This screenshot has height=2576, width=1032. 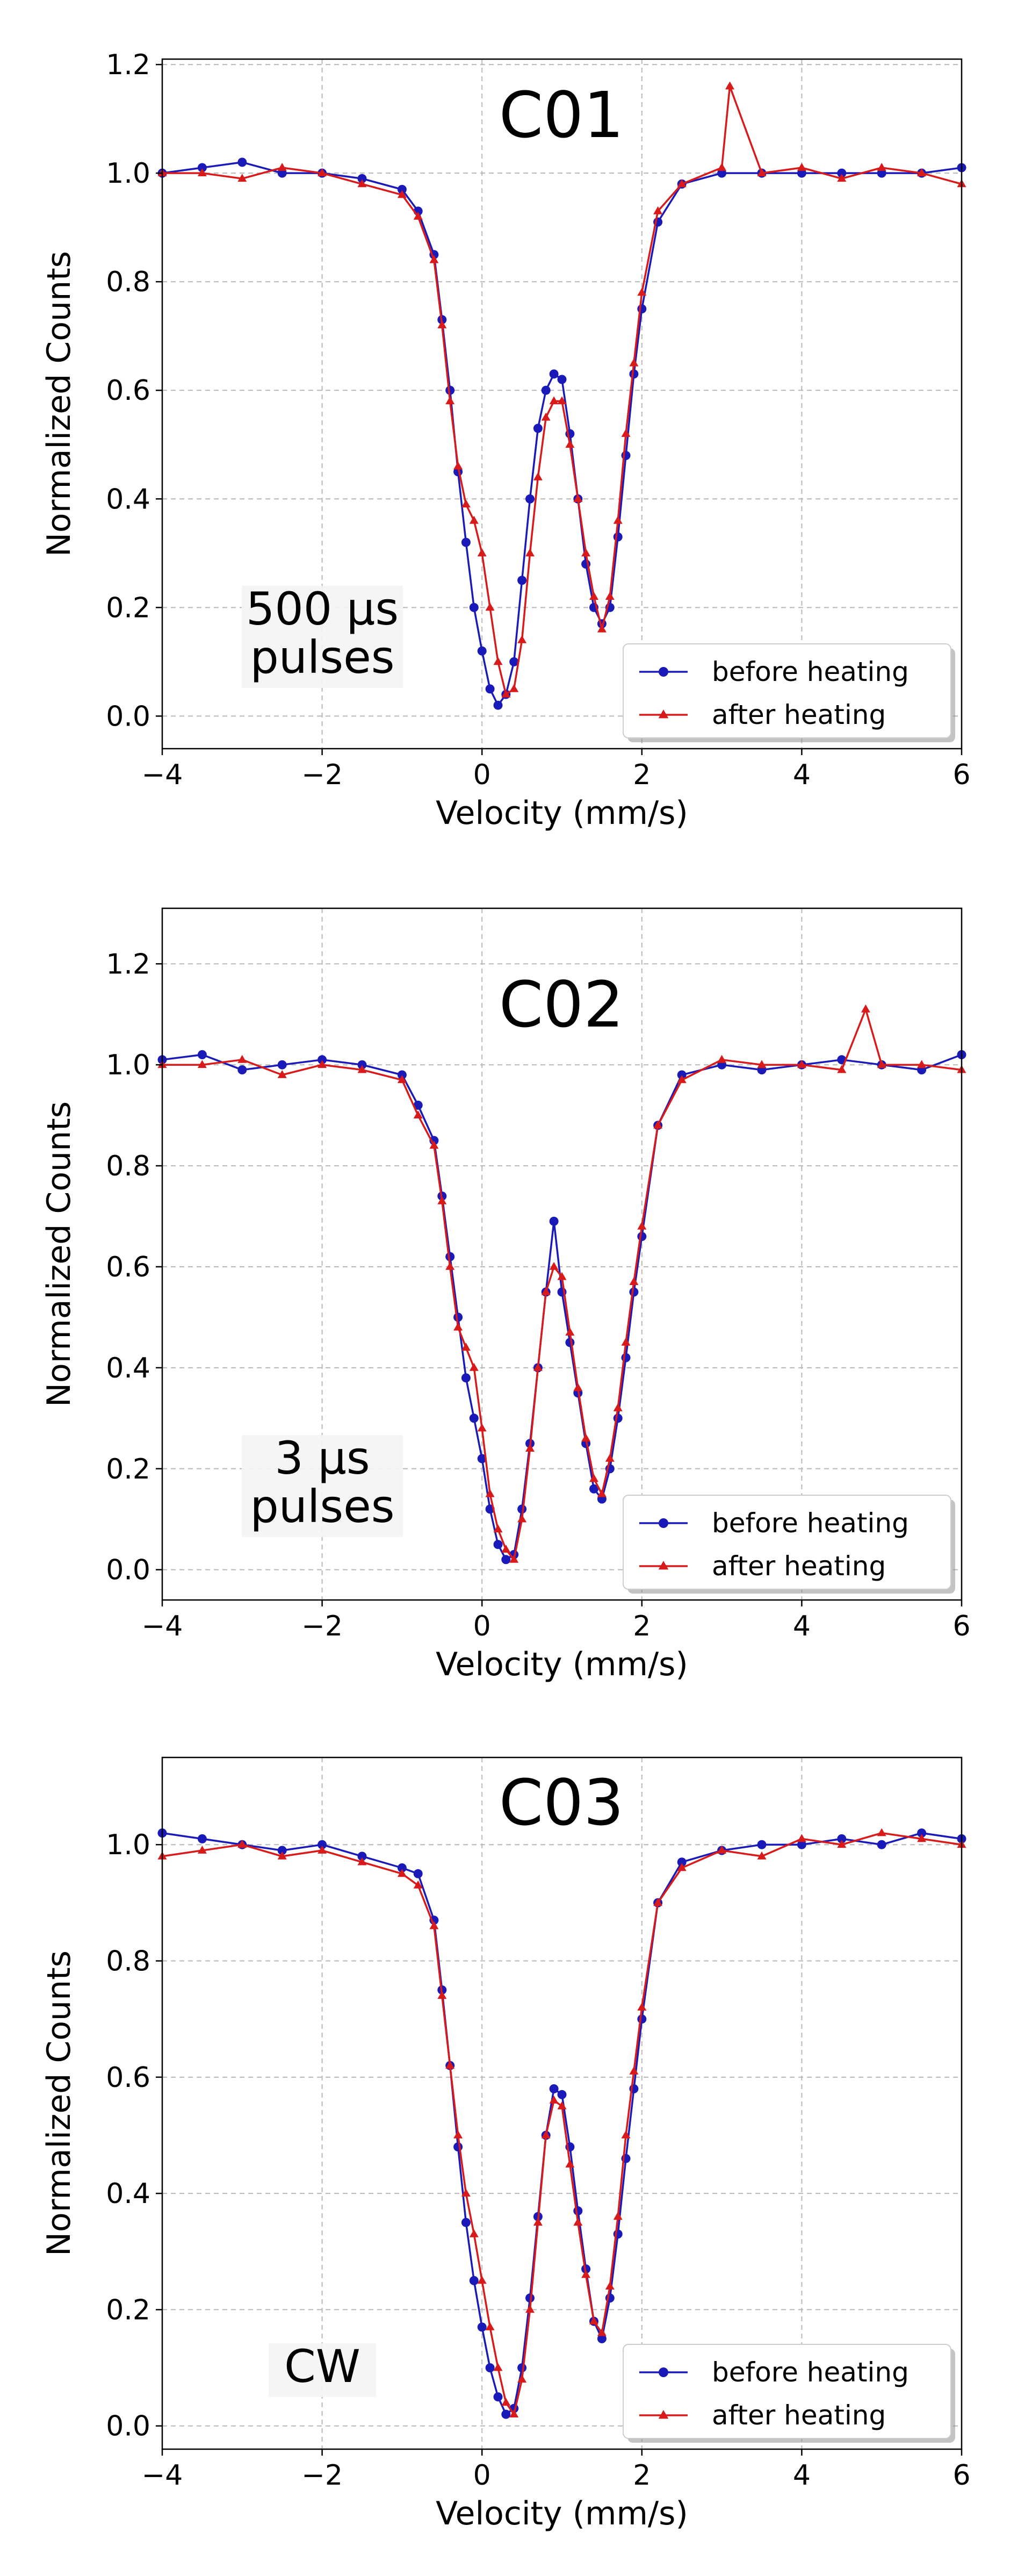 What do you see at coordinates (128, 2194) in the screenshot?
I see `y-tick-label: 0.4` at bounding box center [128, 2194].